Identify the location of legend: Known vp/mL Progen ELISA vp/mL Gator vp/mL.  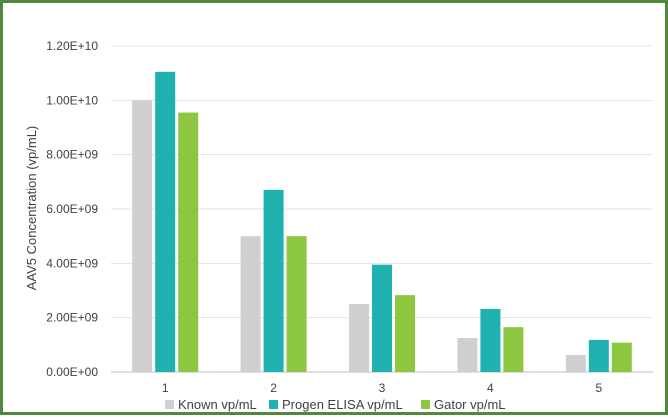
(335, 404).